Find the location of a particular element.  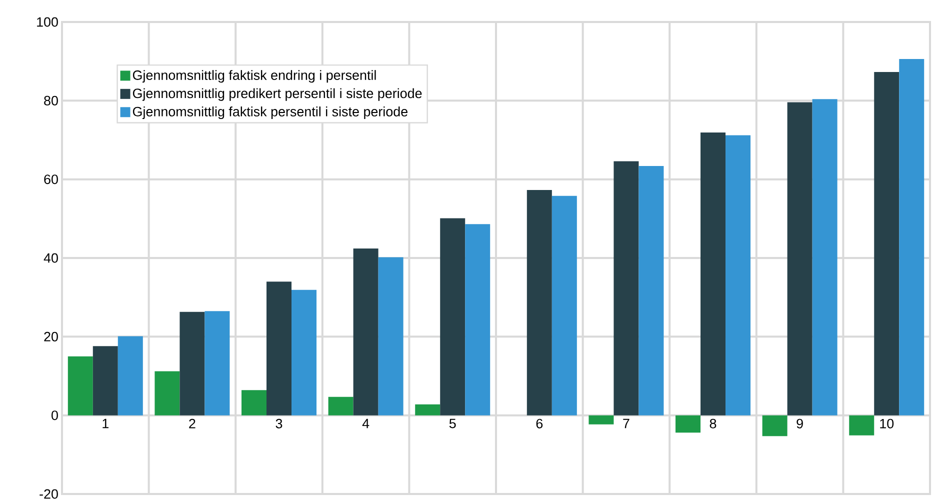

x-tick-label: 6 is located at coordinates (539, 423).